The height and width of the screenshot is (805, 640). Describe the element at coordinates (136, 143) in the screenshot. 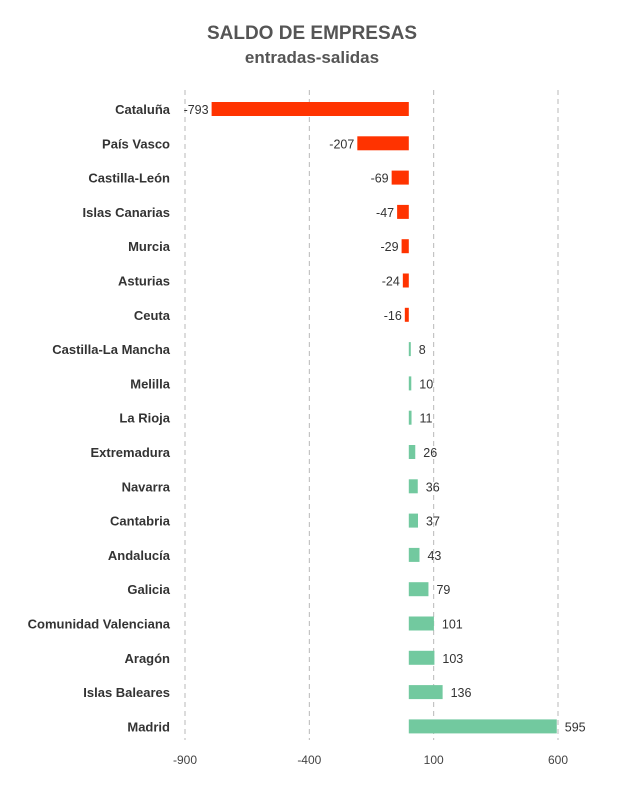

I see `category-label: País Vasco` at that location.